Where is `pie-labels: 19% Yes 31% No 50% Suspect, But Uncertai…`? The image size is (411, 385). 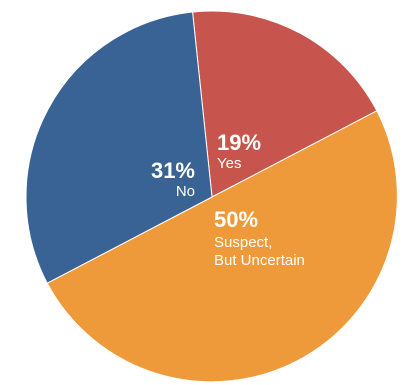
pie-labels: 19% Yes 31% No 50% Suspect, But Uncertai… is located at coordinates (228, 199).